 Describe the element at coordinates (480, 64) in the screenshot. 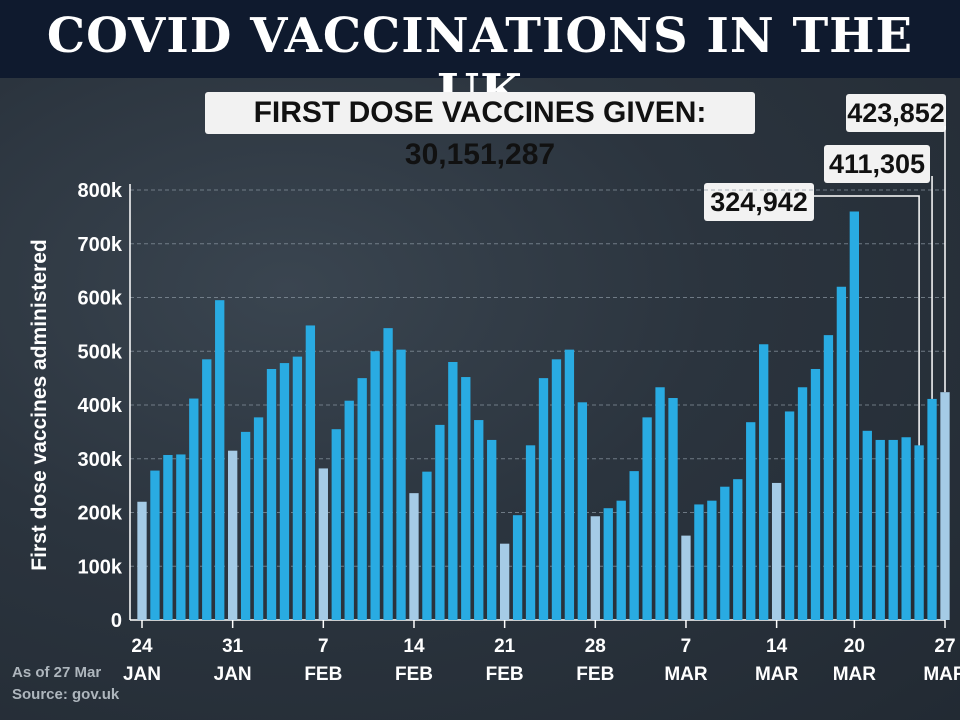

I see `page-title: COVID VACCINATIONS IN THE UK` at that location.